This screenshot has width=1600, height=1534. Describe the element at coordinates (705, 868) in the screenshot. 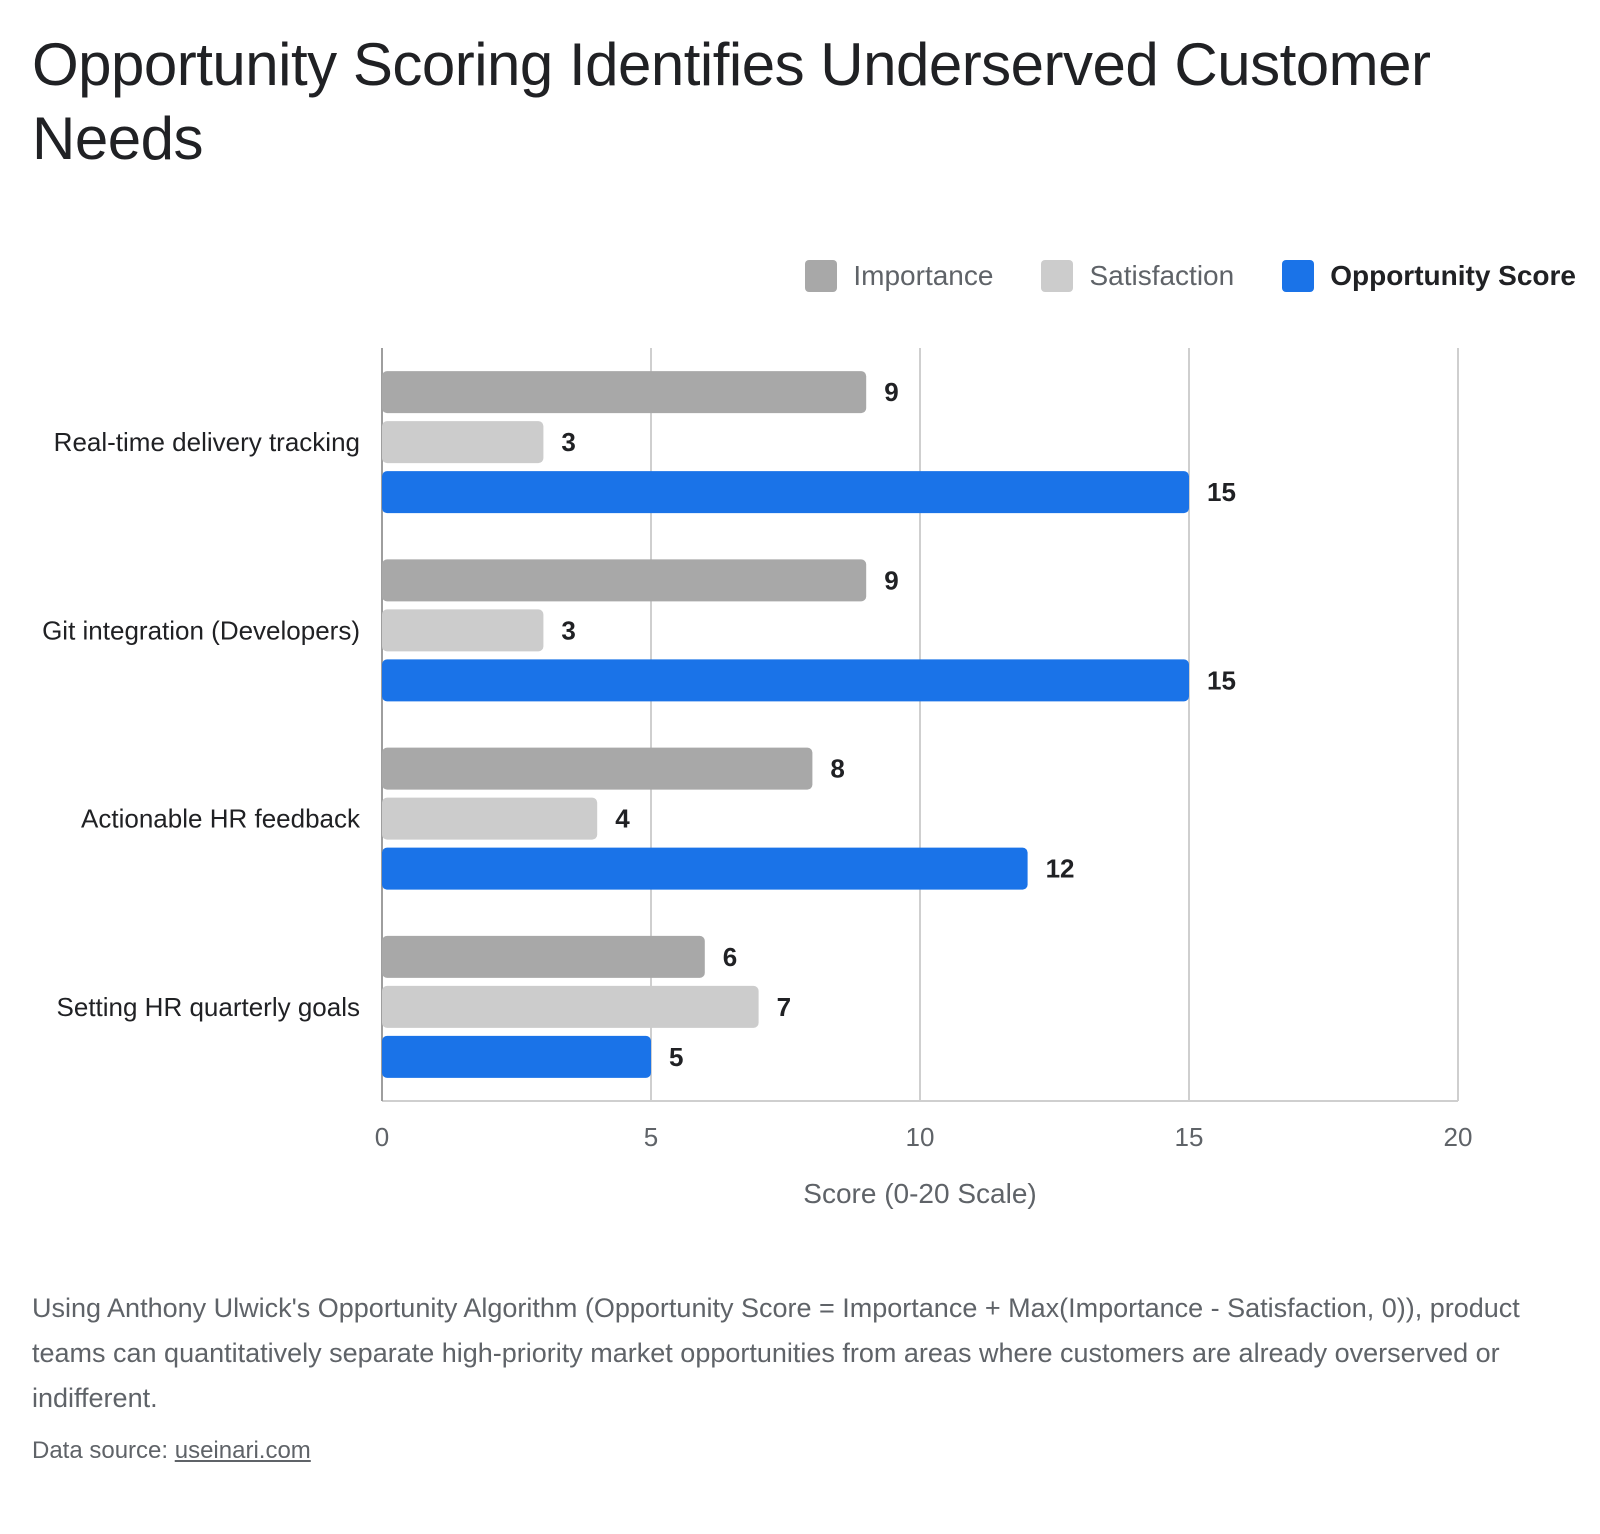

I see `bar-opportunity-score-actionable-hr-feedback` at that location.